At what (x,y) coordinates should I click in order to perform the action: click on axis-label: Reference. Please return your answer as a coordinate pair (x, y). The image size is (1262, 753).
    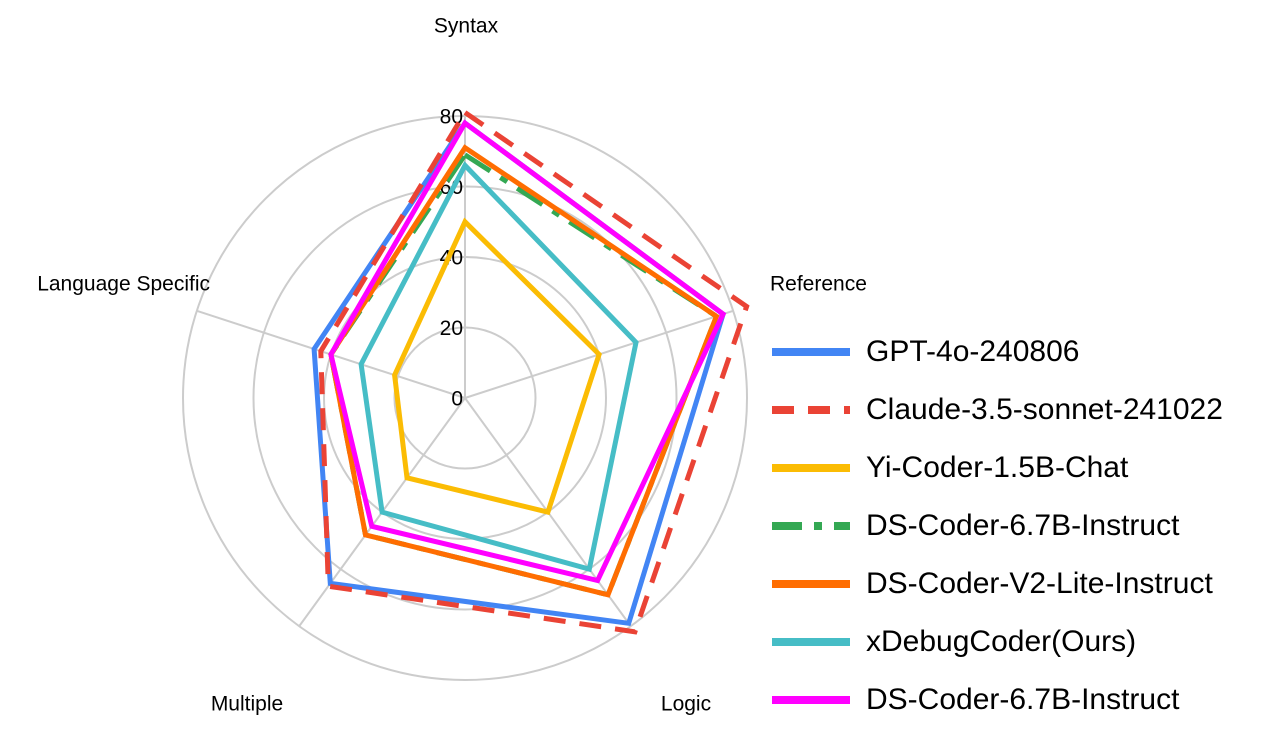
    Looking at the image, I should click on (818, 284).